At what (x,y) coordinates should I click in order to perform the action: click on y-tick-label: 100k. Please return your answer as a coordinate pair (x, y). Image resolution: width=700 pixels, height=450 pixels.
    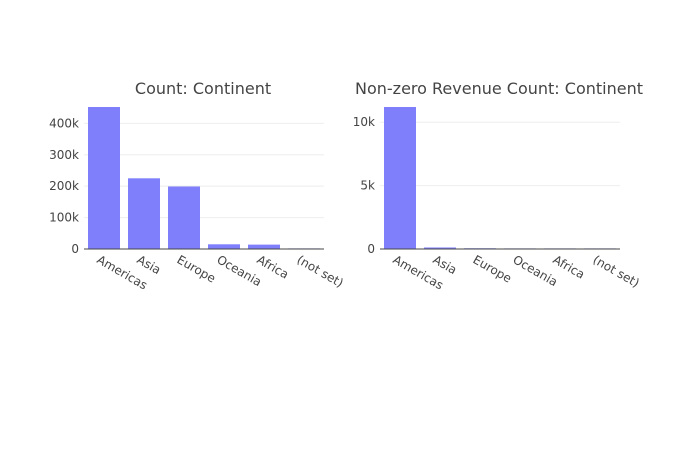
    Looking at the image, I should click on (64, 218).